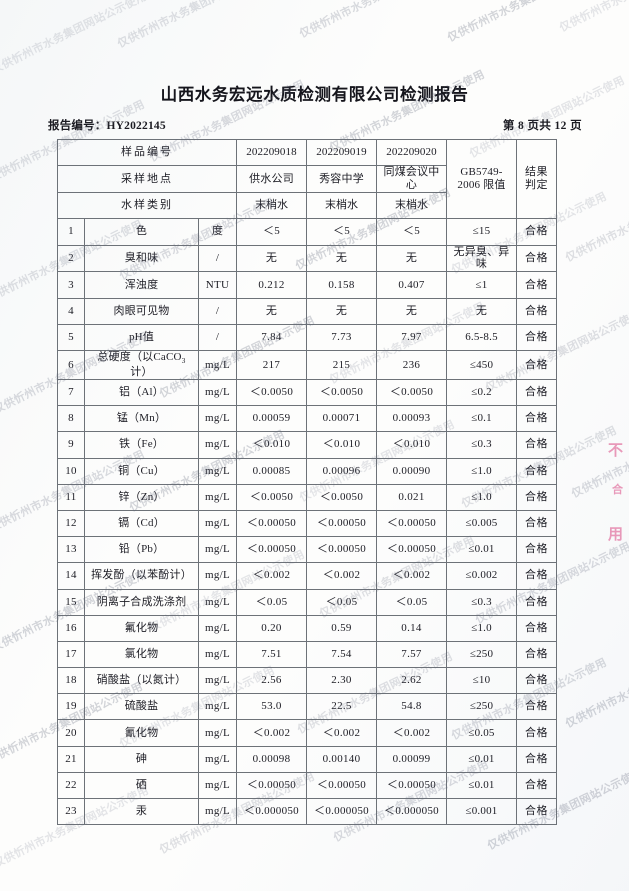  What do you see at coordinates (141, 365) in the screenshot?
I see `cell-item: 总硬度（以CaCO3计）` at bounding box center [141, 365].